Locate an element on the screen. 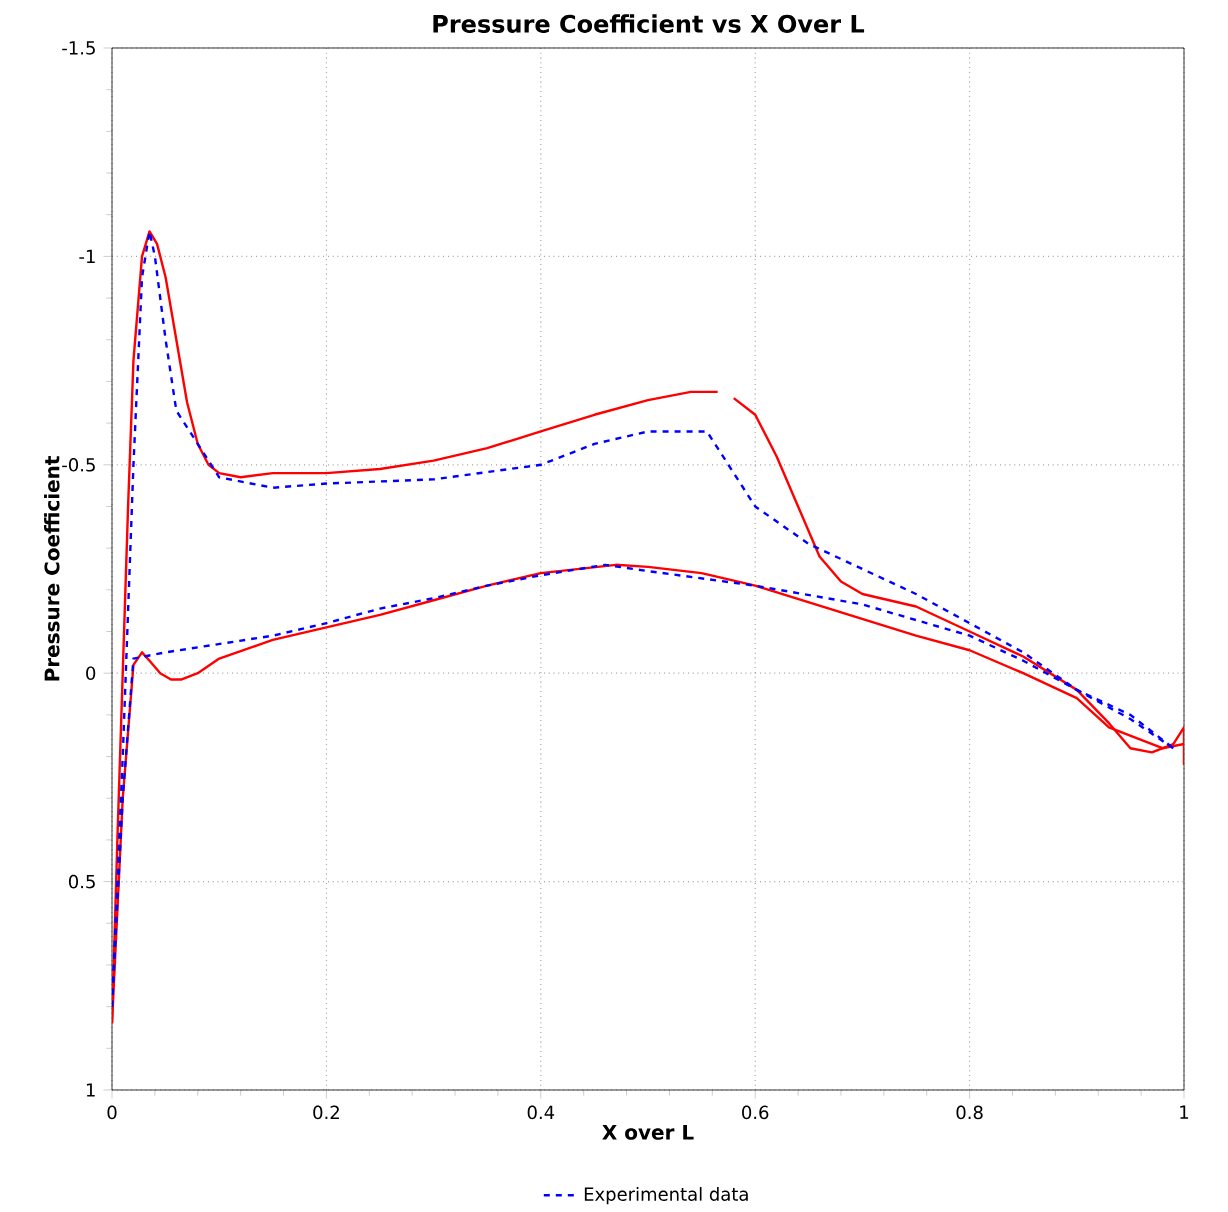 The height and width of the screenshot is (1212, 1228). chart-title: Pressure Coefficient vs X Over L is located at coordinates (649, 24).